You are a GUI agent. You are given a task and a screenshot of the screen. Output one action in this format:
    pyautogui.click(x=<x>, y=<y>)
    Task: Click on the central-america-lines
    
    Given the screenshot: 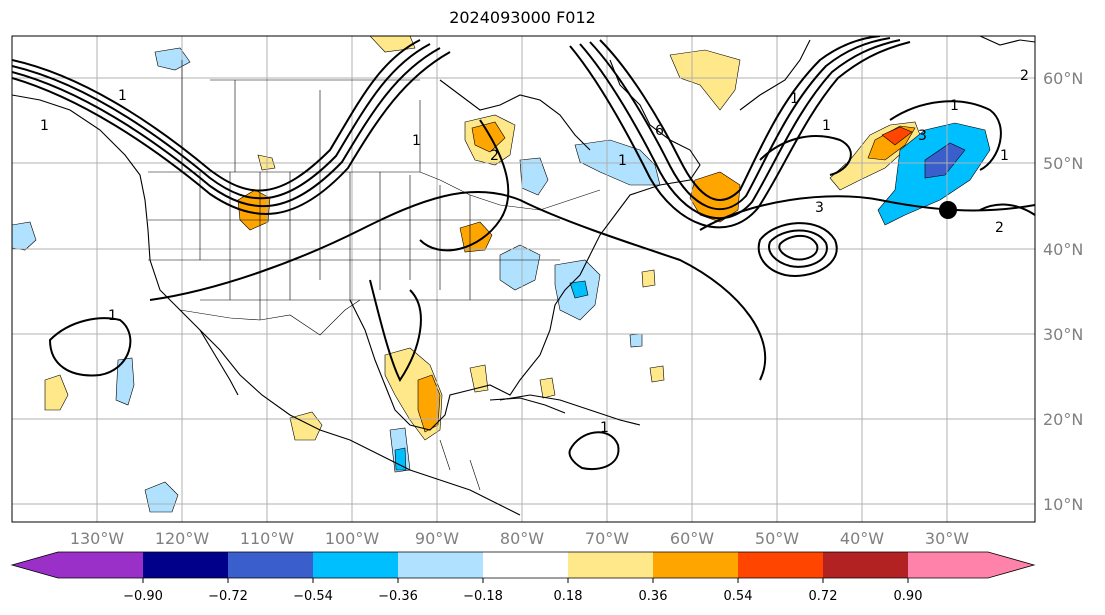 What is the action you would take?
    pyautogui.click(x=460, y=465)
    